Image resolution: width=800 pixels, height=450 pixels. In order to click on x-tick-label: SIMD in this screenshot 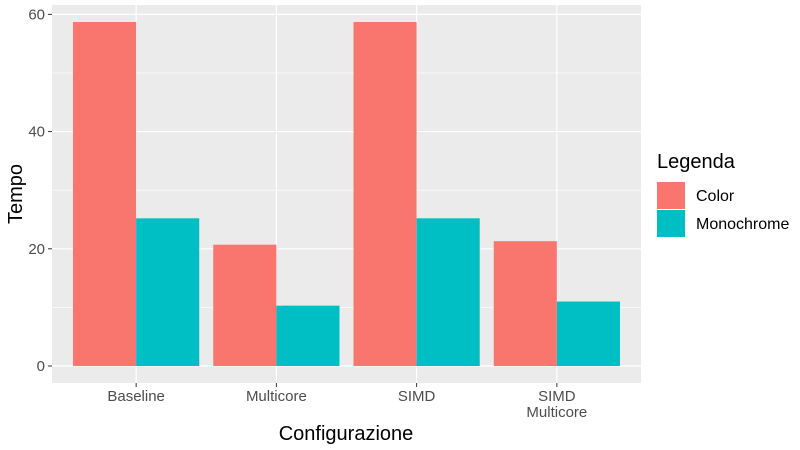, I will do `click(417, 396)`.